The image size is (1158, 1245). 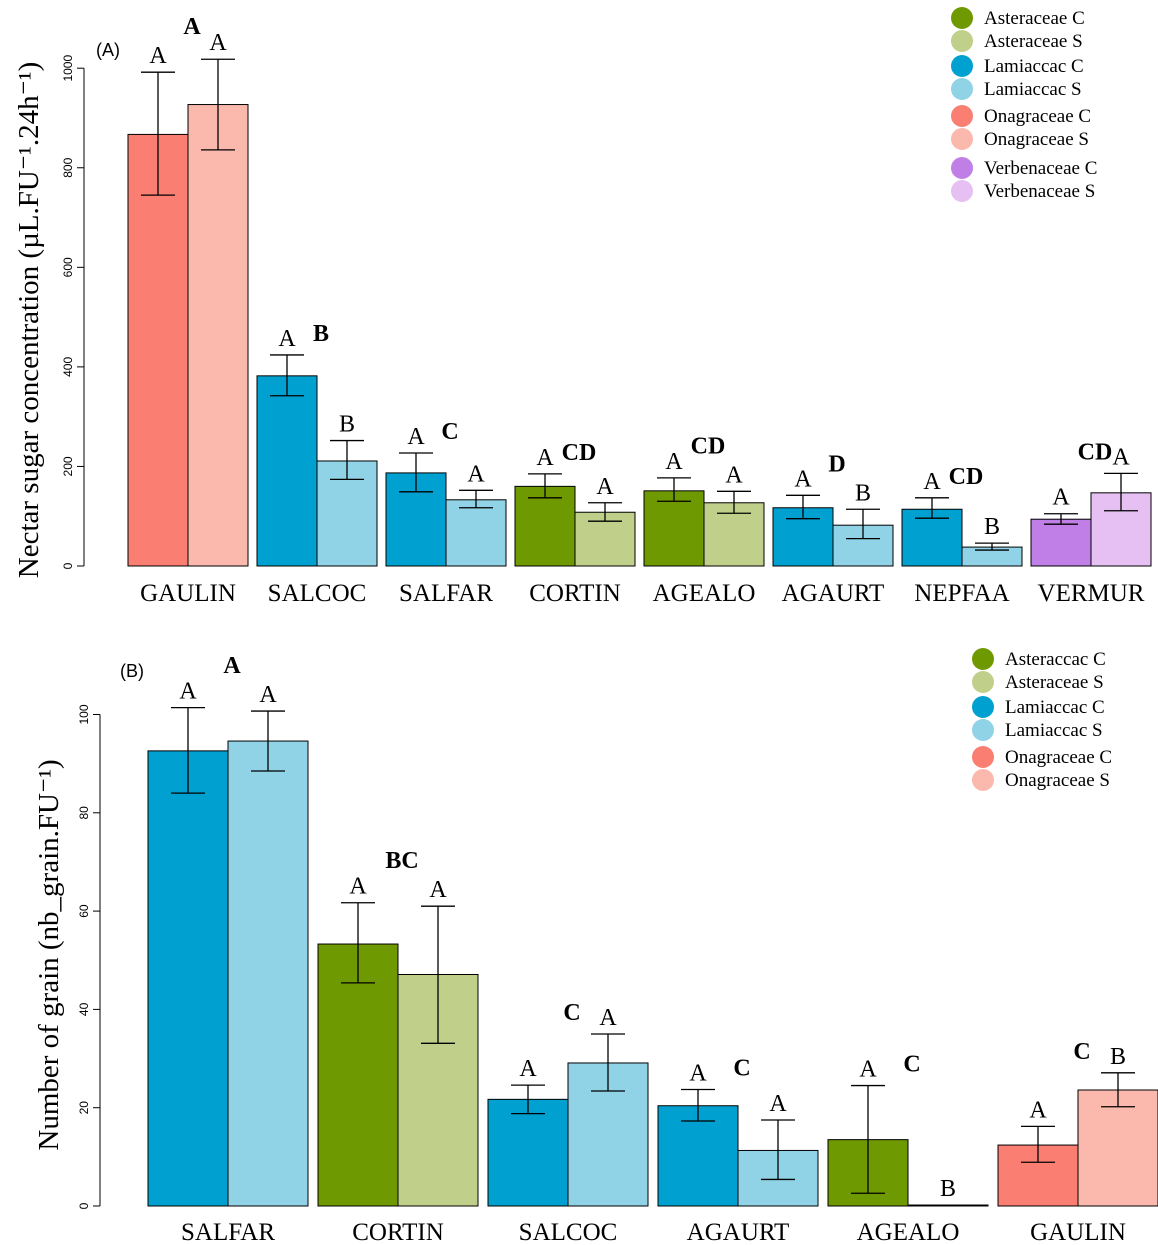 What do you see at coordinates (416, 437) in the screenshot?
I see `significance-letter-a-2-0: A` at bounding box center [416, 437].